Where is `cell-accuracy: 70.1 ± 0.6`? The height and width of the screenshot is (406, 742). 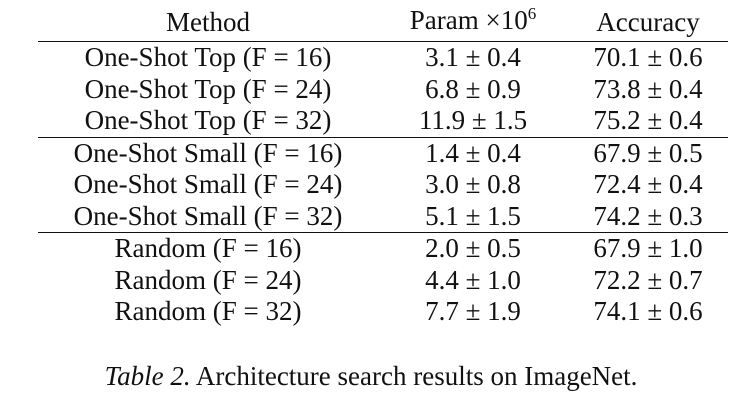
cell-accuracy: 70.1 ± 0.6 is located at coordinates (648, 57).